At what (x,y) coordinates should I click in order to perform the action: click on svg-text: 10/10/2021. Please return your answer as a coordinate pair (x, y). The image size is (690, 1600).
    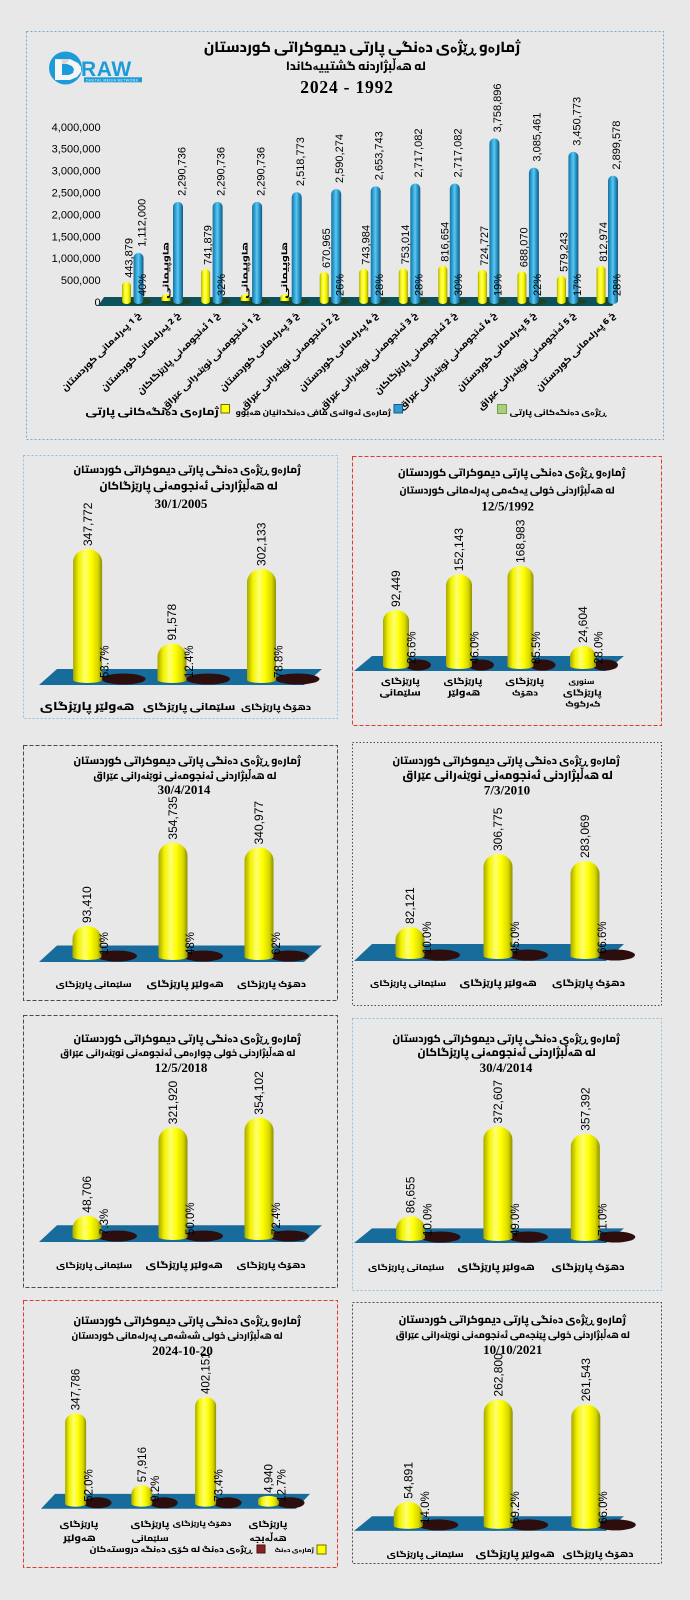
    Looking at the image, I should click on (512, 1349).